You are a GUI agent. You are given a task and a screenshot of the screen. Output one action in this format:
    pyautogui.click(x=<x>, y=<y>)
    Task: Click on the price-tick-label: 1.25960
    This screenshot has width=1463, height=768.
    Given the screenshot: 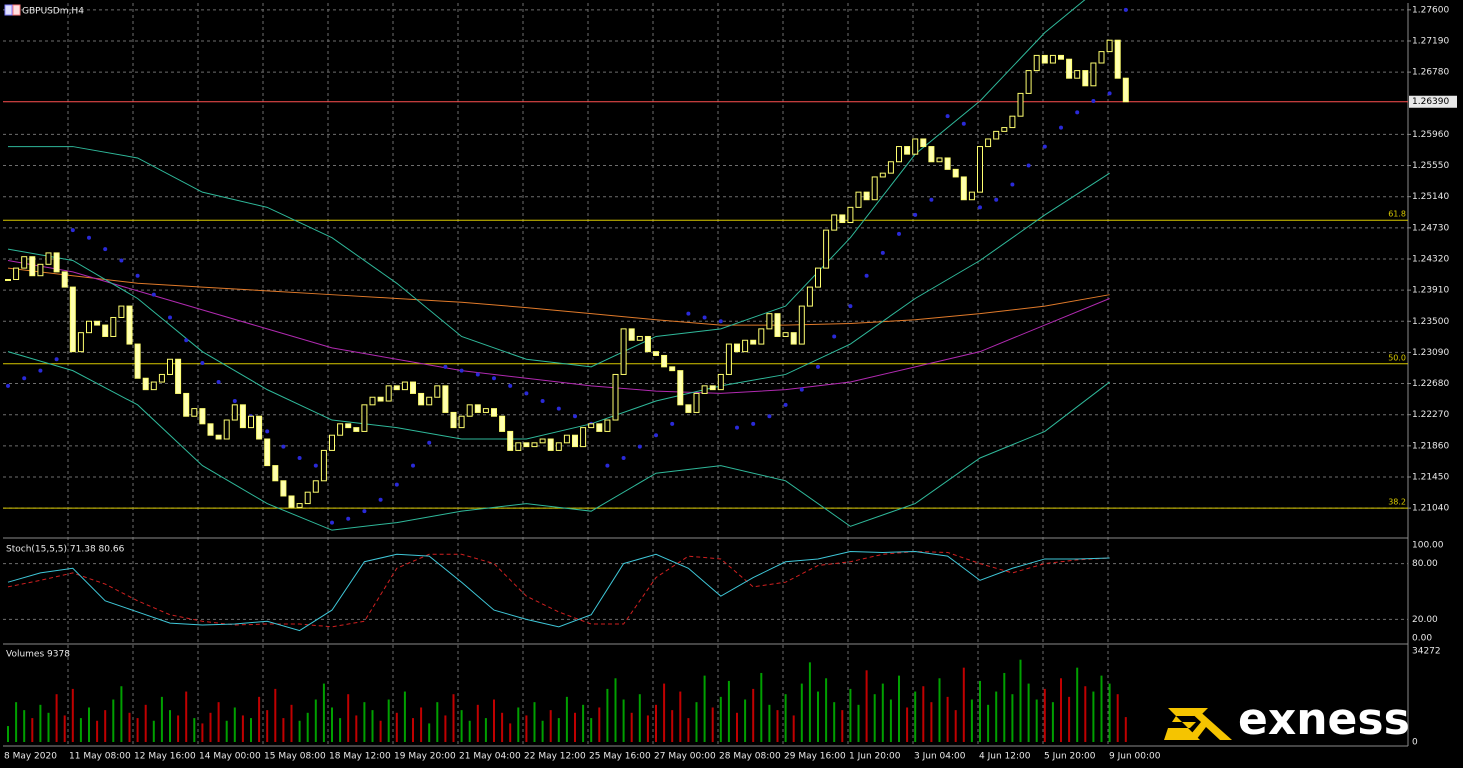 What is the action you would take?
    pyautogui.click(x=1430, y=135)
    